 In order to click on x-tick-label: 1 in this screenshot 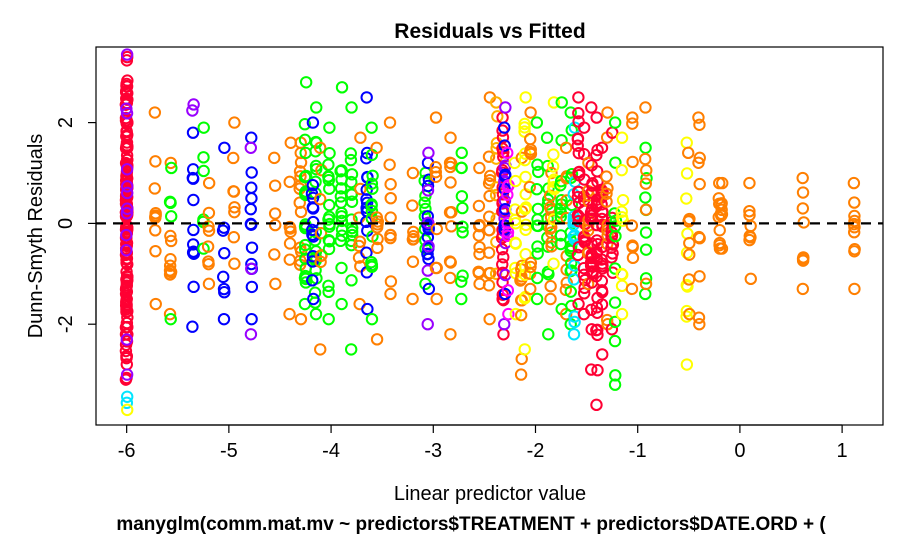, I will do `click(842, 451)`.